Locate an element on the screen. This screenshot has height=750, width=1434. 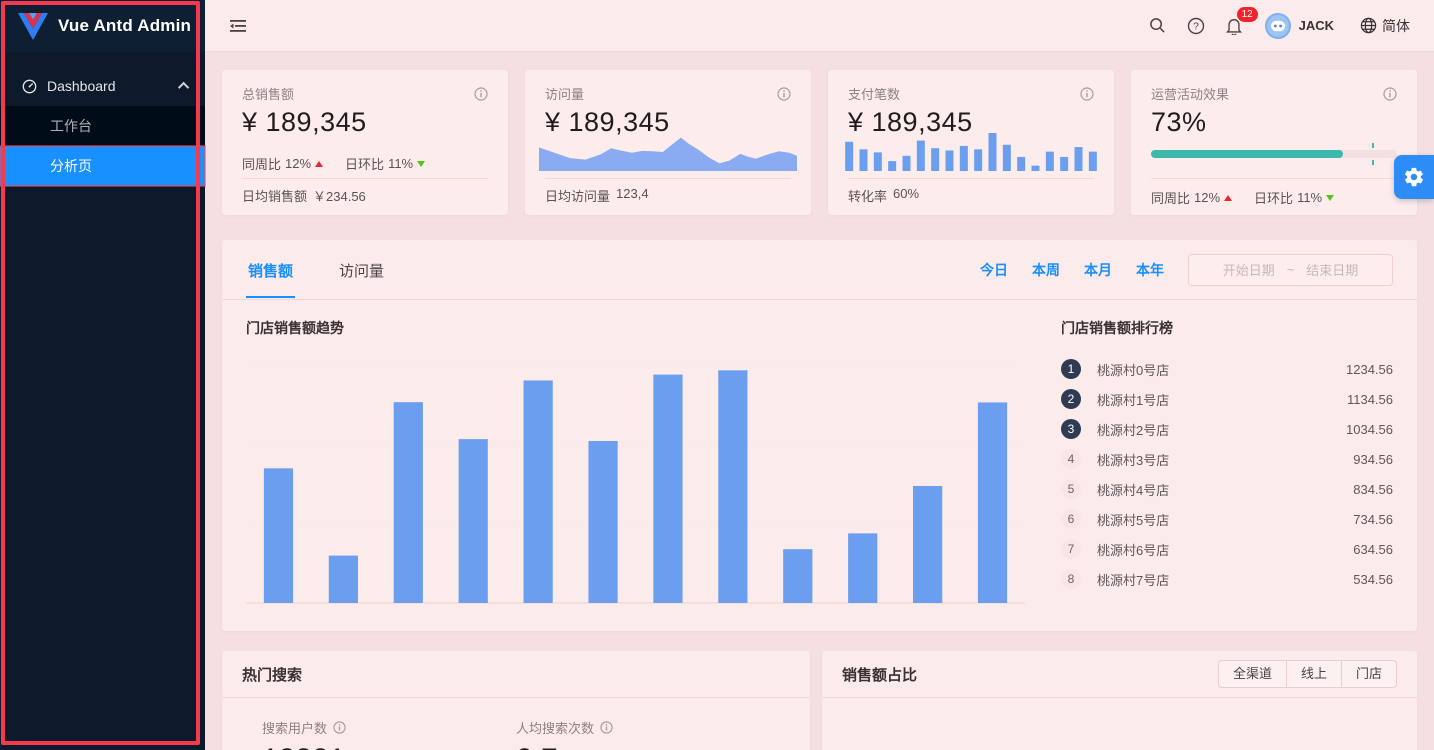
notification-bell-icon: 12 is located at coordinates (1236, 26).